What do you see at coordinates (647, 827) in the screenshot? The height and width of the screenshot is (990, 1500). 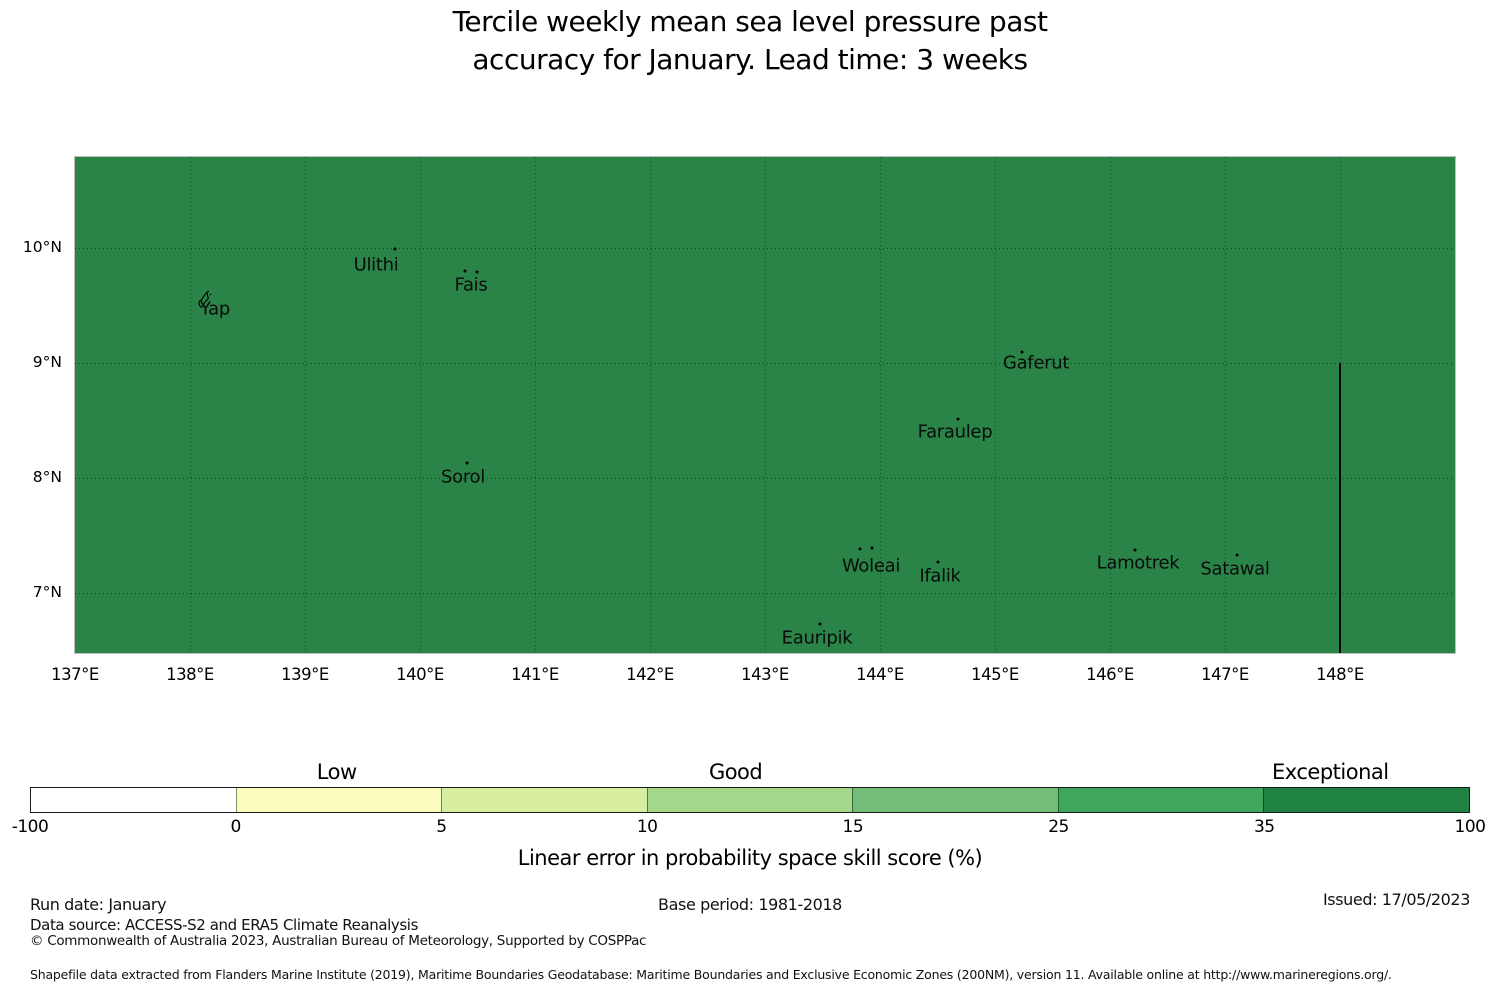 I see `colorbar-tick-label: 10` at bounding box center [647, 827].